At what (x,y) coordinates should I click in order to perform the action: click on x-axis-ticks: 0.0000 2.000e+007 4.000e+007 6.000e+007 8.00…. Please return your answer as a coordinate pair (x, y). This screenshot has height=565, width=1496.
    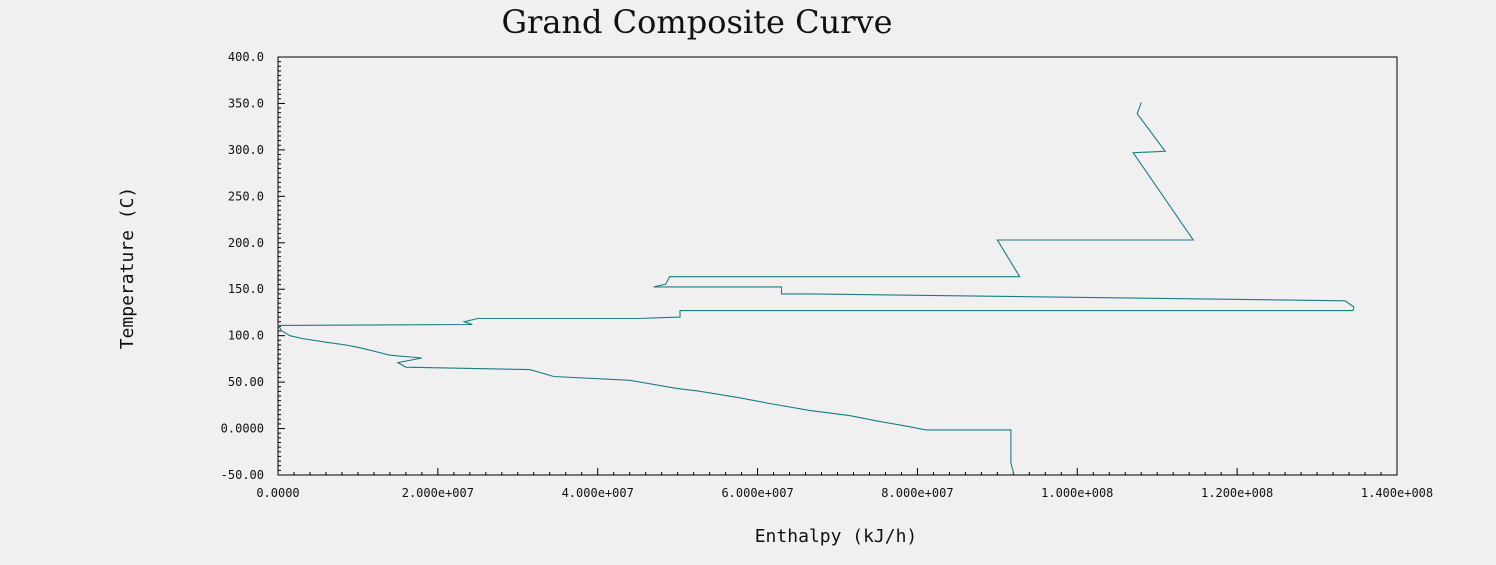
    Looking at the image, I should click on (844, 484).